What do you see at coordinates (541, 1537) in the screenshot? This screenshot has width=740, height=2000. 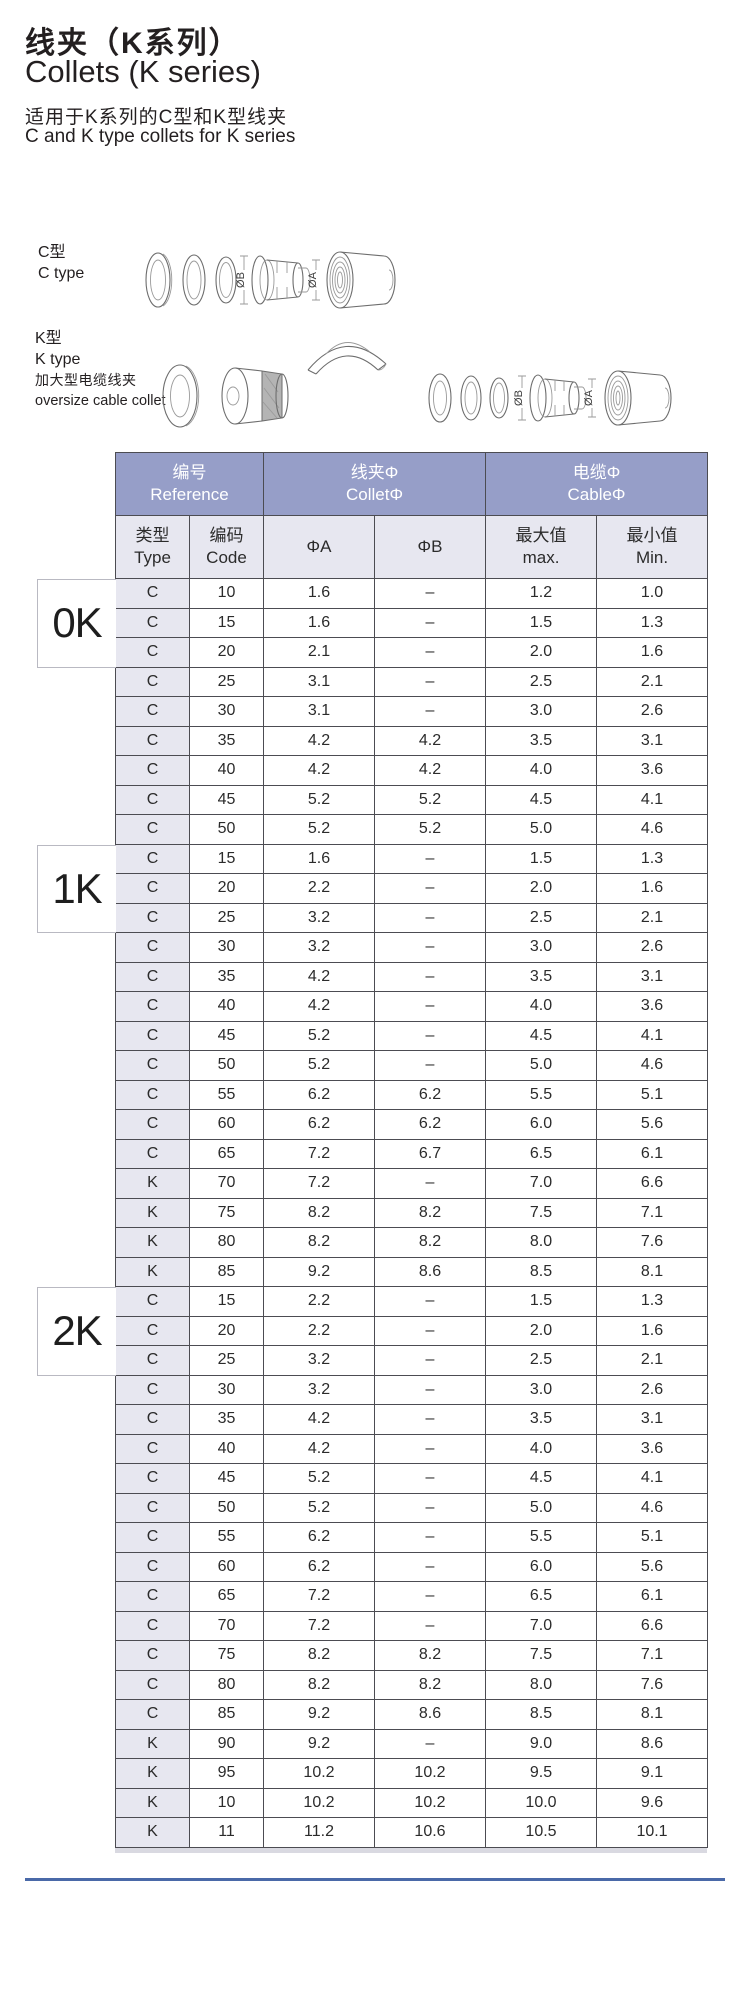 I see `max-cell: 5.5` at bounding box center [541, 1537].